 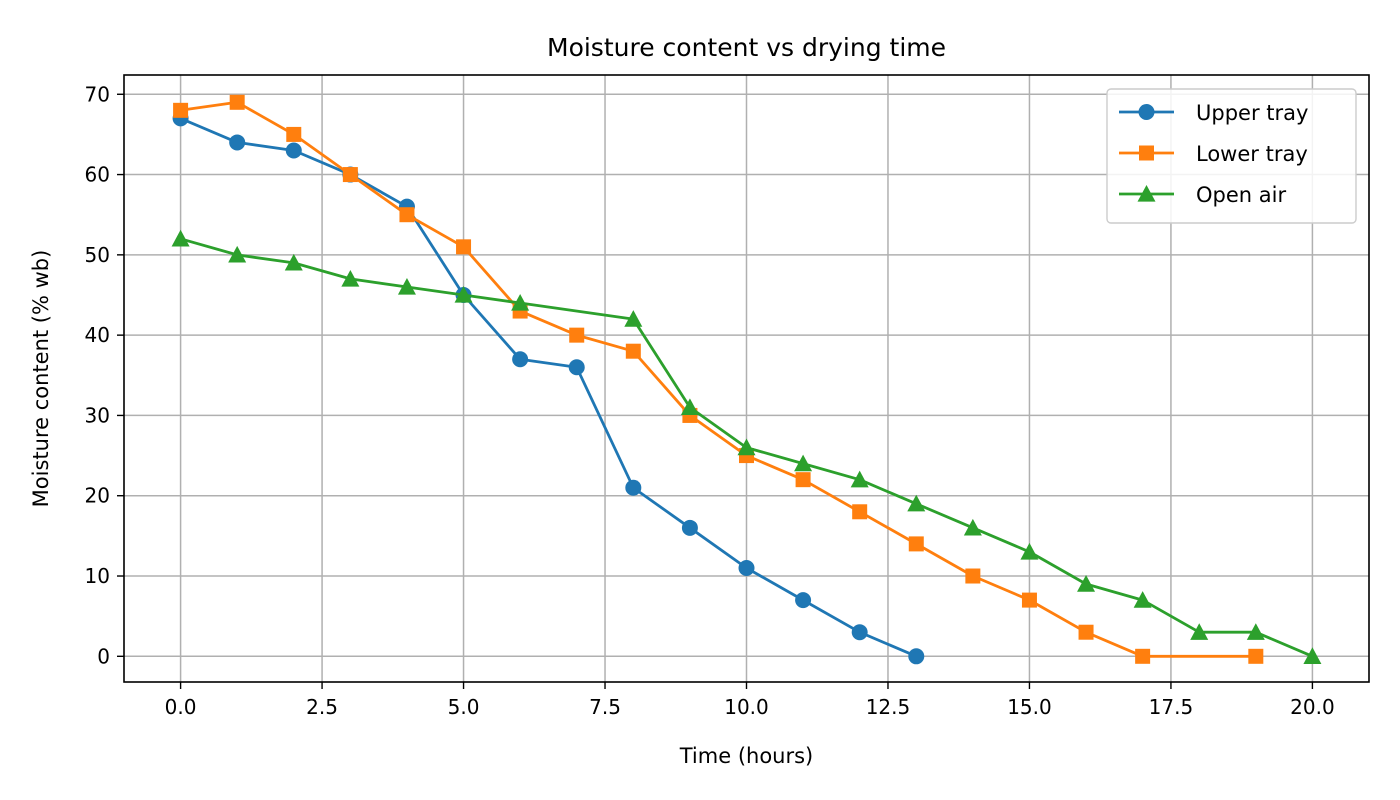 What do you see at coordinates (103, 656) in the screenshot?
I see `y-tick-label: 0` at bounding box center [103, 656].